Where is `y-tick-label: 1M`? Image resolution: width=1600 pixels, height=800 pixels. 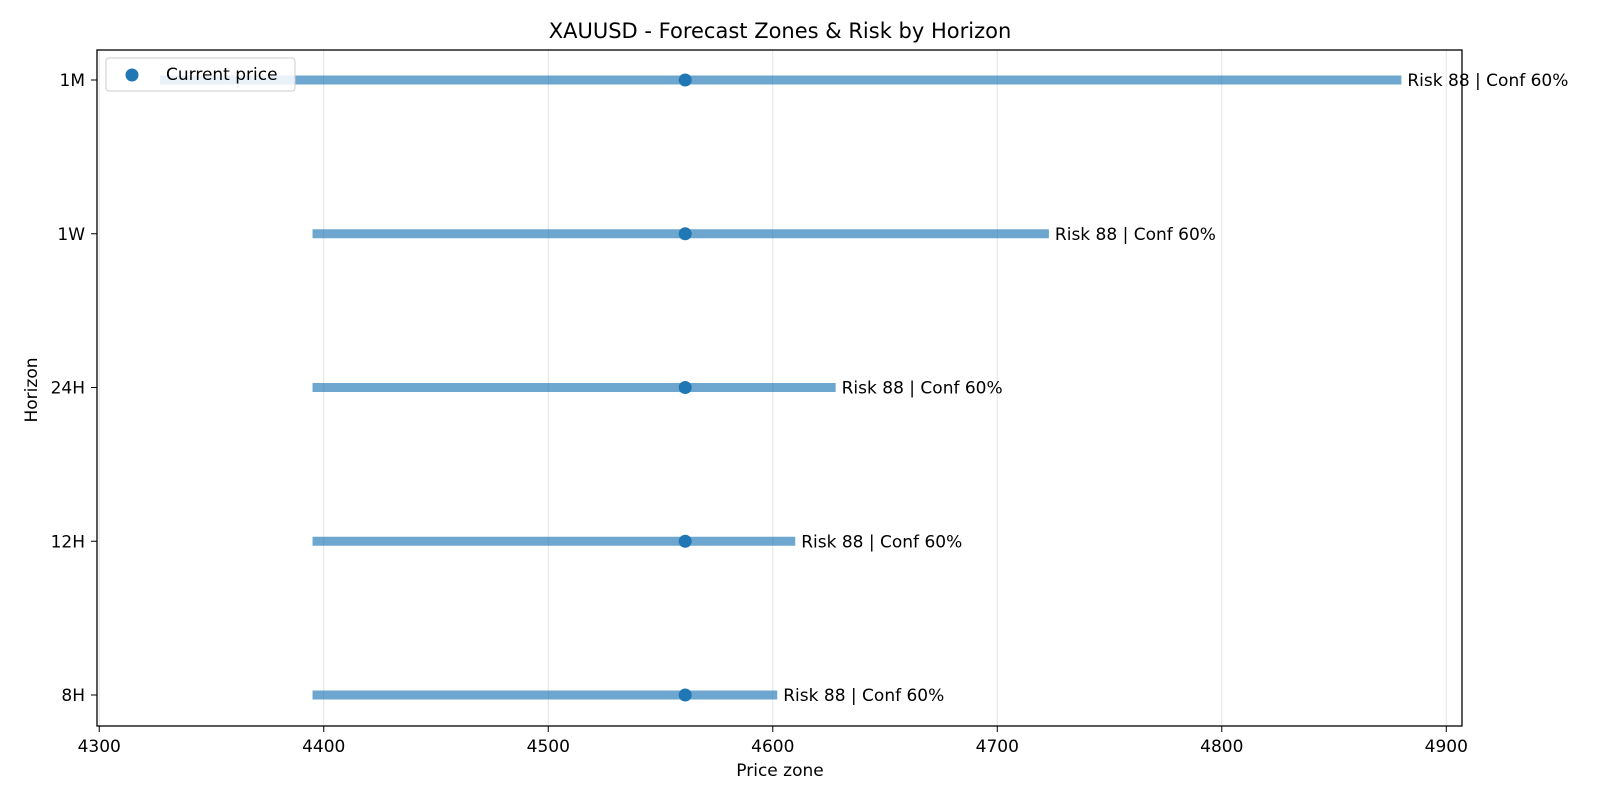
y-tick-label: 1M is located at coordinates (72, 81).